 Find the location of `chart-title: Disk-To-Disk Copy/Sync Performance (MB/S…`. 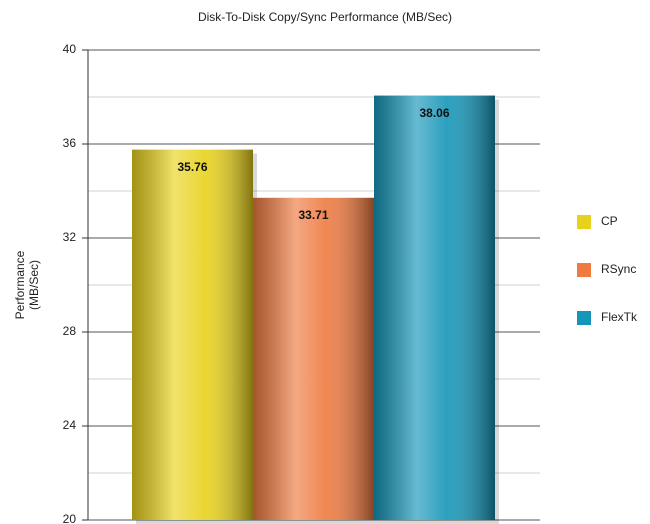

chart-title: Disk-To-Disk Copy/Sync Performance (MB/S… is located at coordinates (325, 17).